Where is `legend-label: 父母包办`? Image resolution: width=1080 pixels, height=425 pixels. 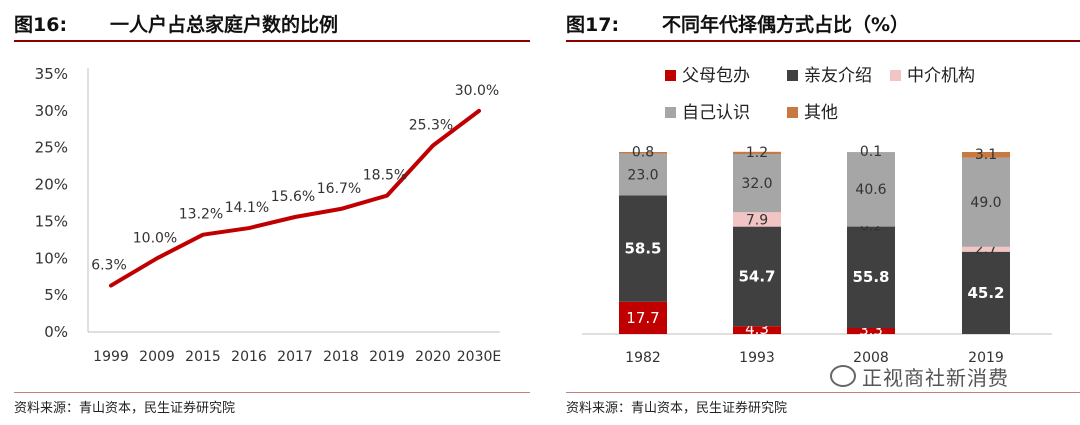 legend-label: 父母包办 is located at coordinates (716, 76).